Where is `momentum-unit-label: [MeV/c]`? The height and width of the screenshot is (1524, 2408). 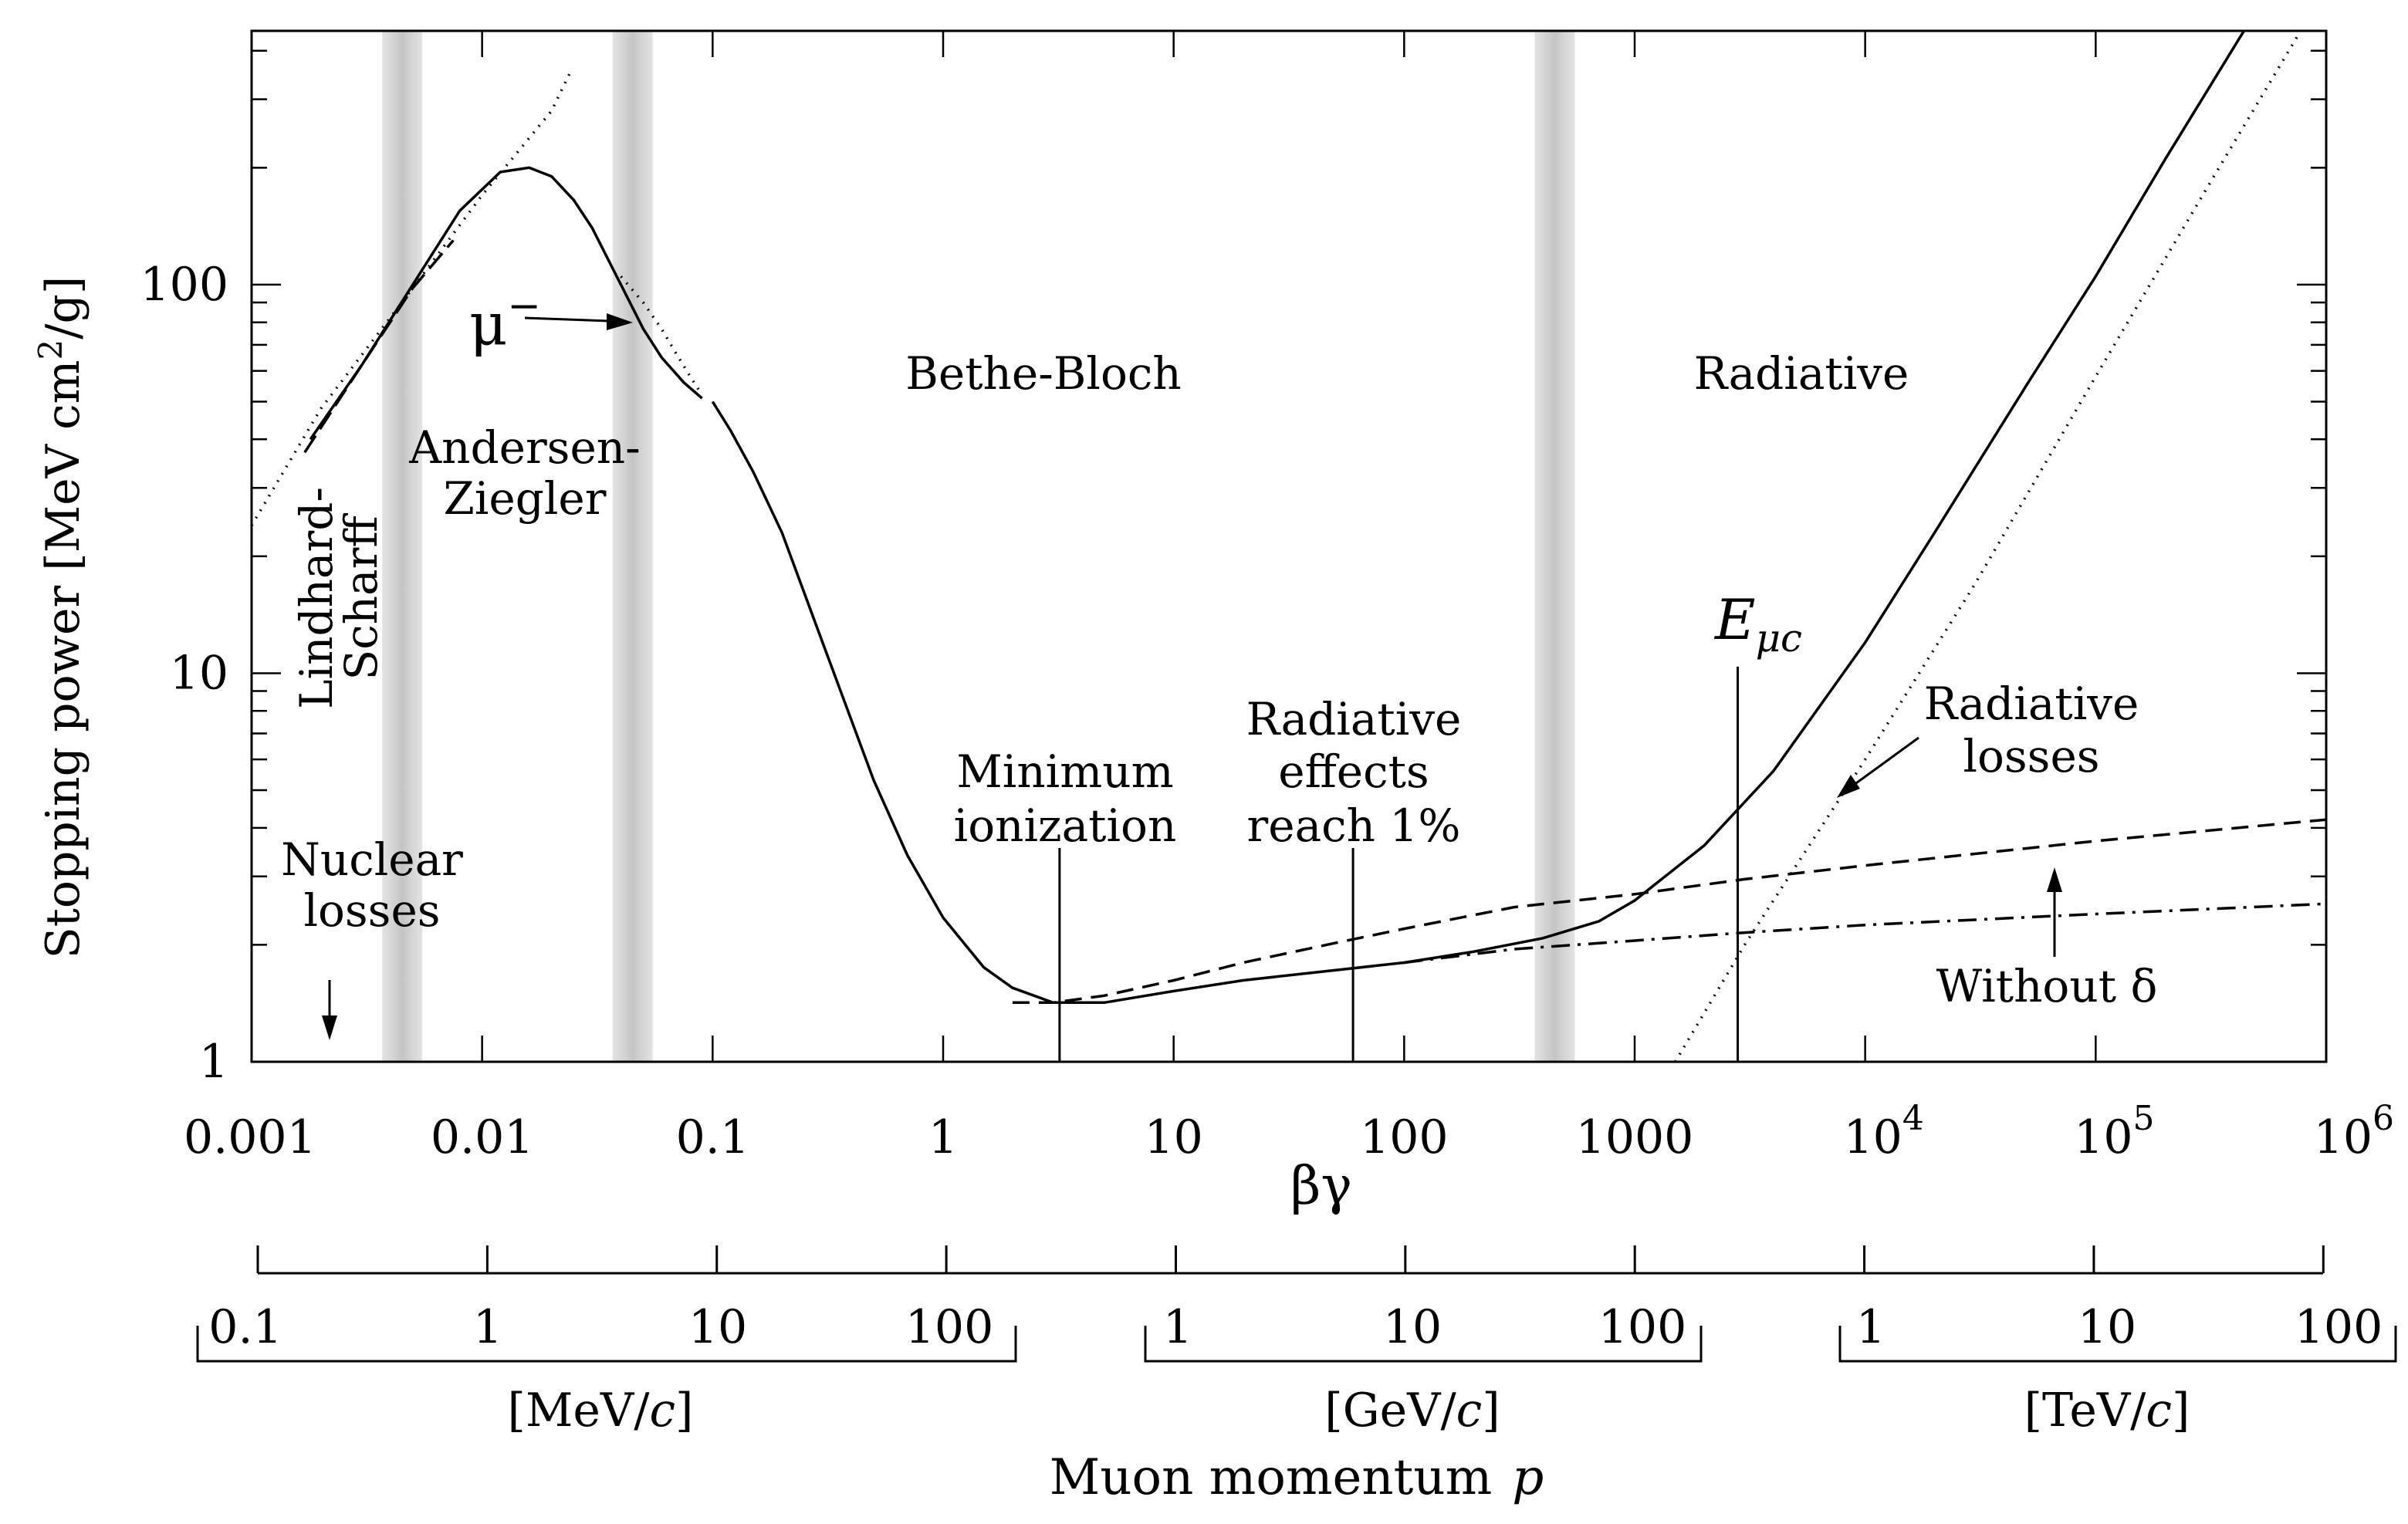
momentum-unit-label: [MeV/c] is located at coordinates (601, 1411).